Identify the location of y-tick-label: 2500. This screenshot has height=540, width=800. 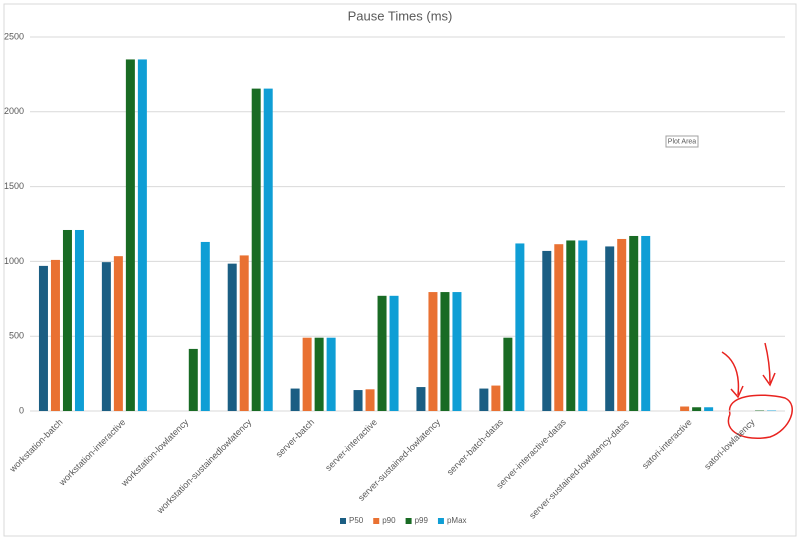
(14, 36).